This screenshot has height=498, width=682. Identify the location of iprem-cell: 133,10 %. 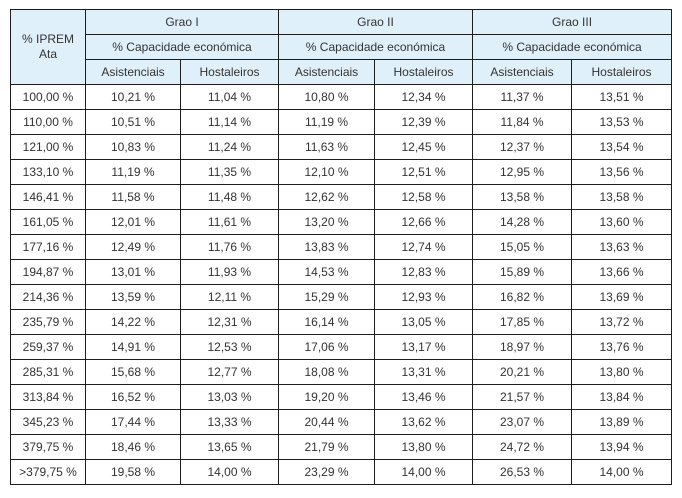
(48, 172).